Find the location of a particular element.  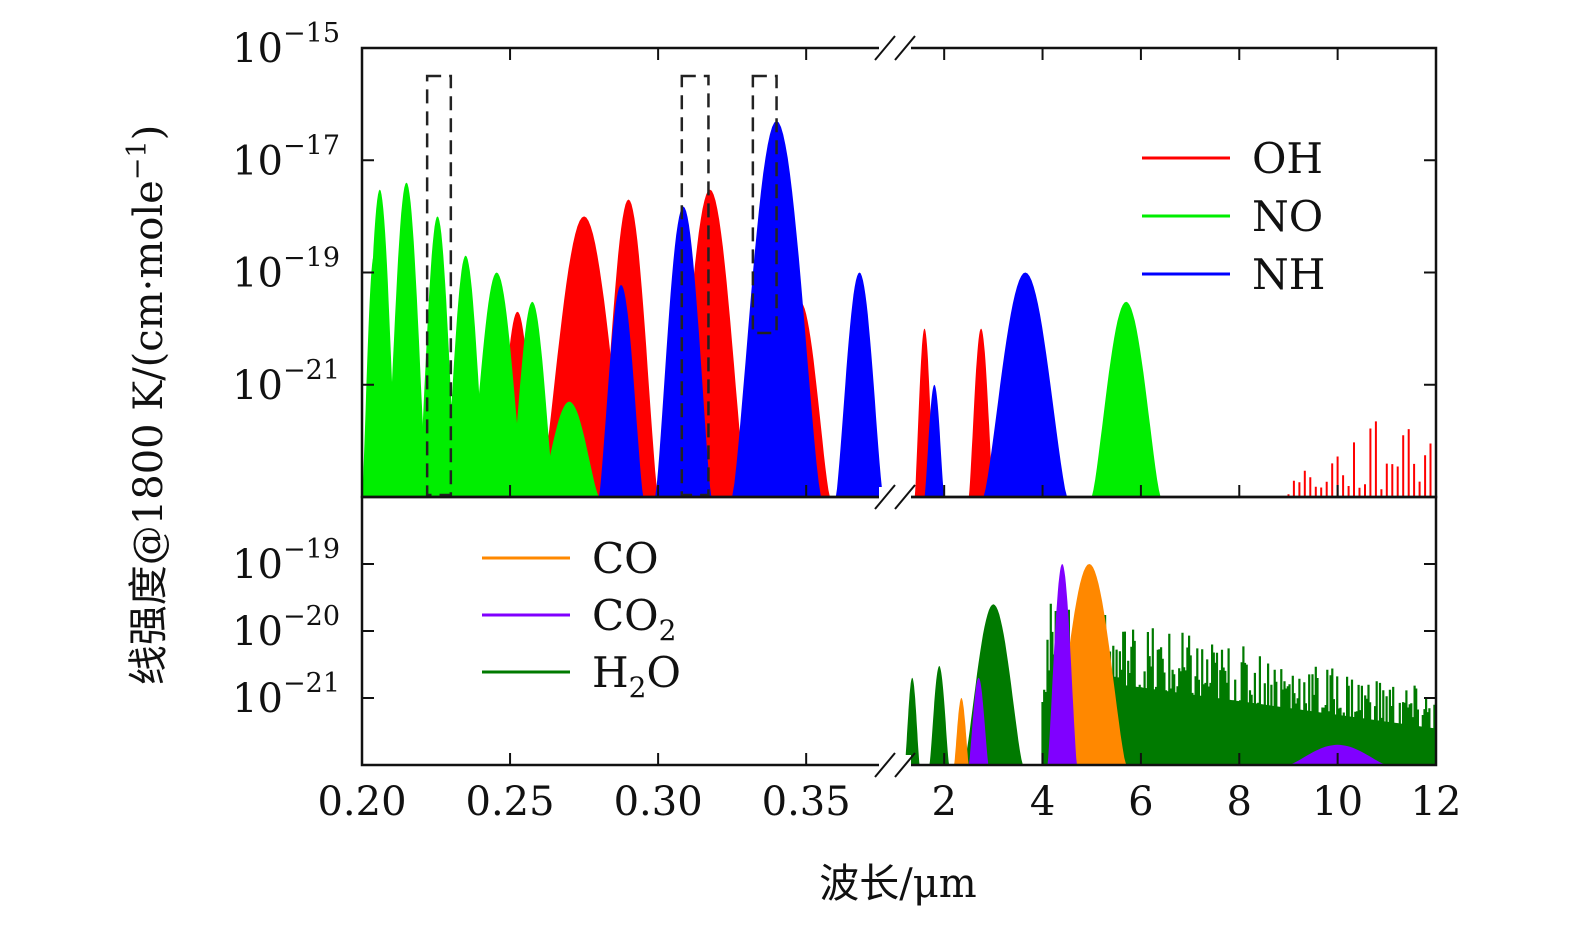

y-tick-label-top-−15: 10−15 is located at coordinates (286, 45).